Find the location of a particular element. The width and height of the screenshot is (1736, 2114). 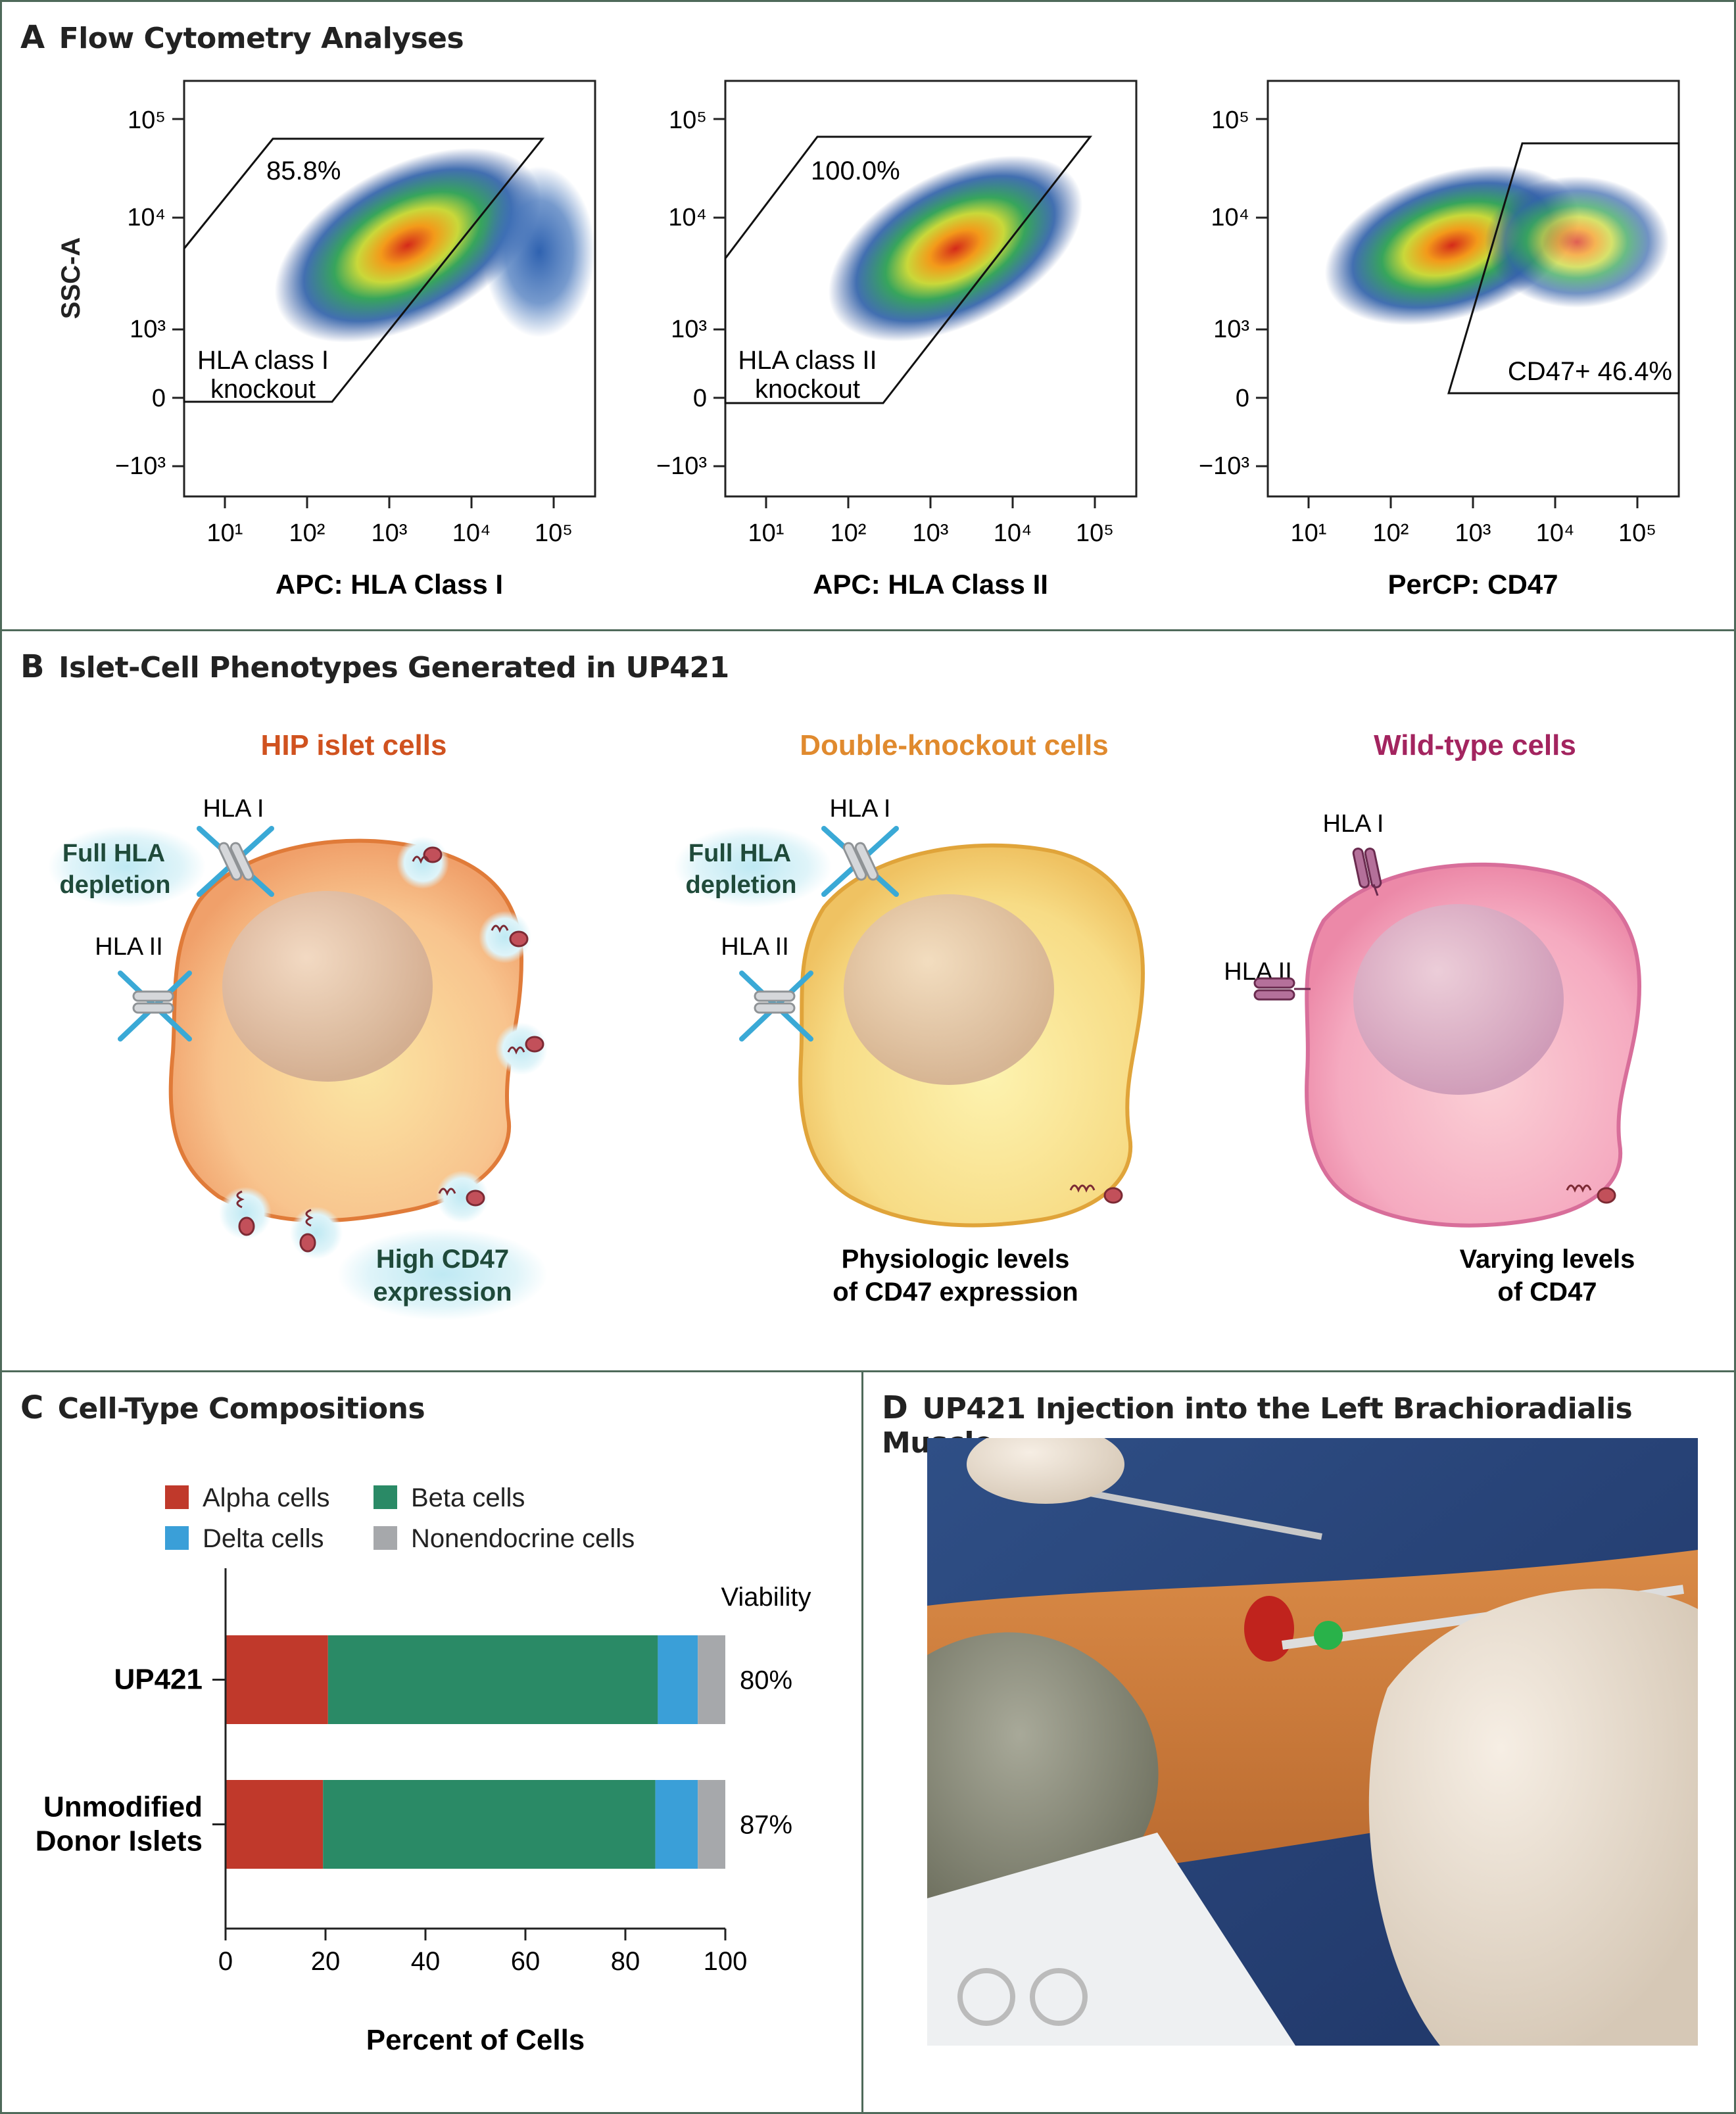

legend-swatch-beta is located at coordinates (385, 1497).